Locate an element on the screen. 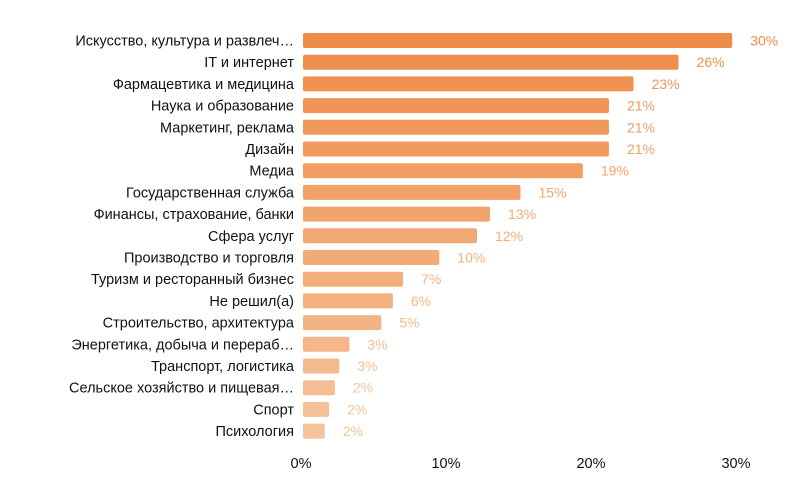  category-label: Маркетинг, реклама is located at coordinates (227, 128).